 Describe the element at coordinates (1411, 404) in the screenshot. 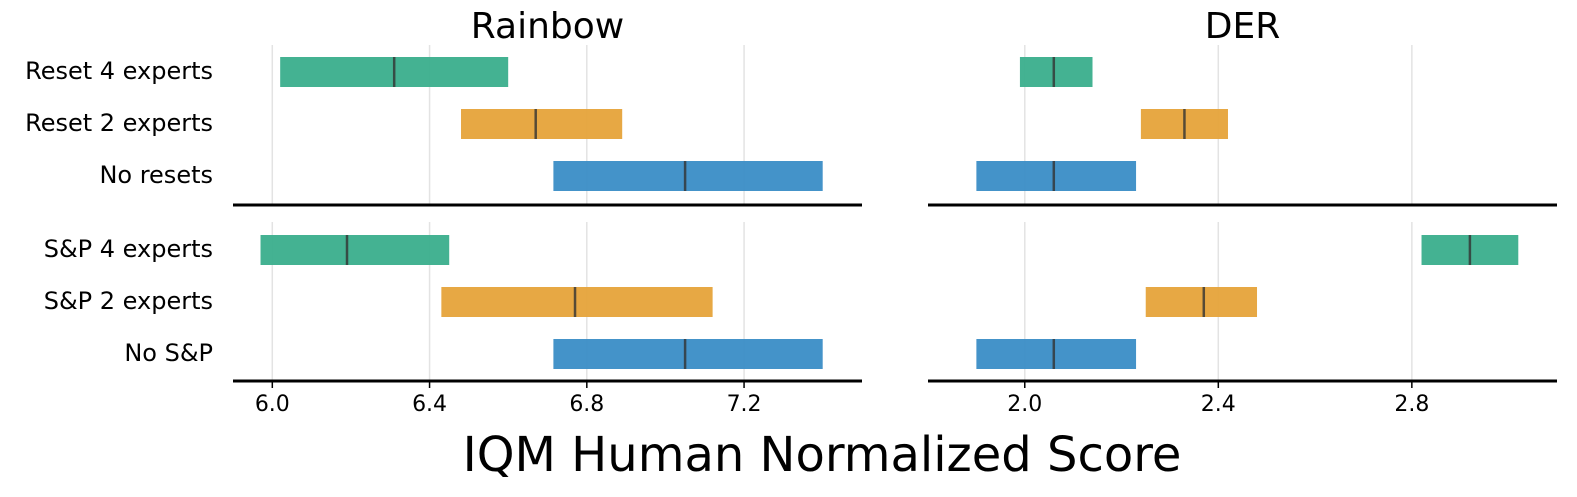

I see `x-tick-label: 2.8` at that location.